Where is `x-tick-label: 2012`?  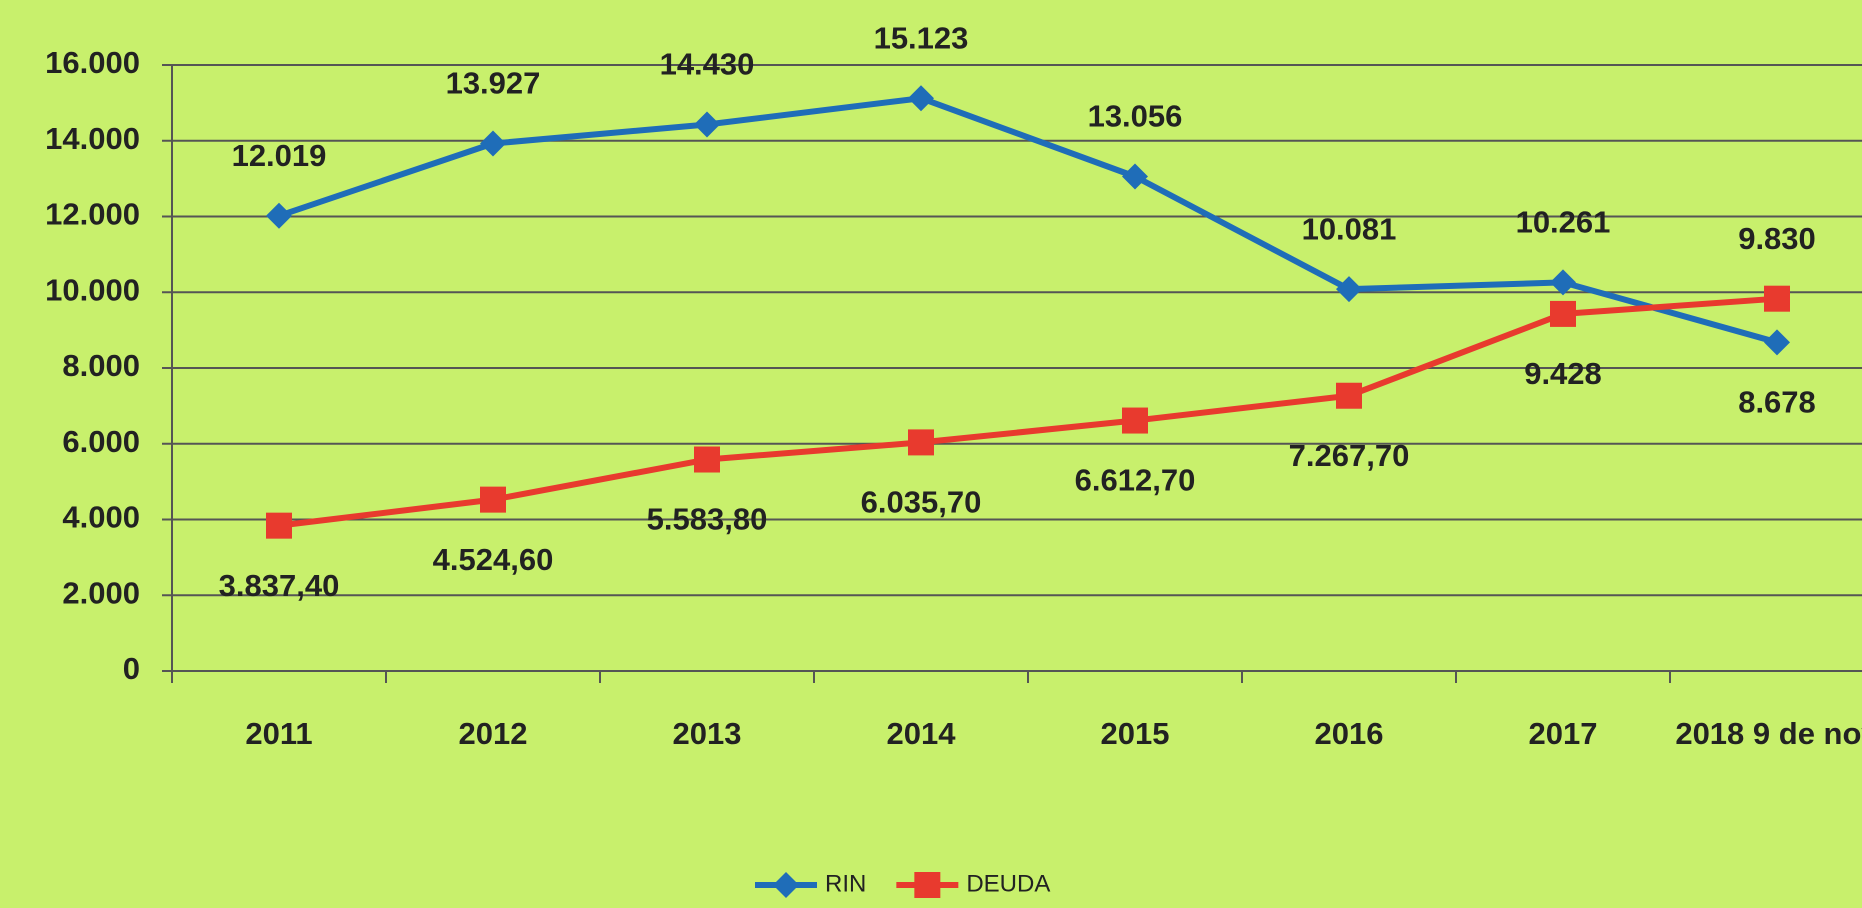
x-tick-label: 2012 is located at coordinates (493, 733).